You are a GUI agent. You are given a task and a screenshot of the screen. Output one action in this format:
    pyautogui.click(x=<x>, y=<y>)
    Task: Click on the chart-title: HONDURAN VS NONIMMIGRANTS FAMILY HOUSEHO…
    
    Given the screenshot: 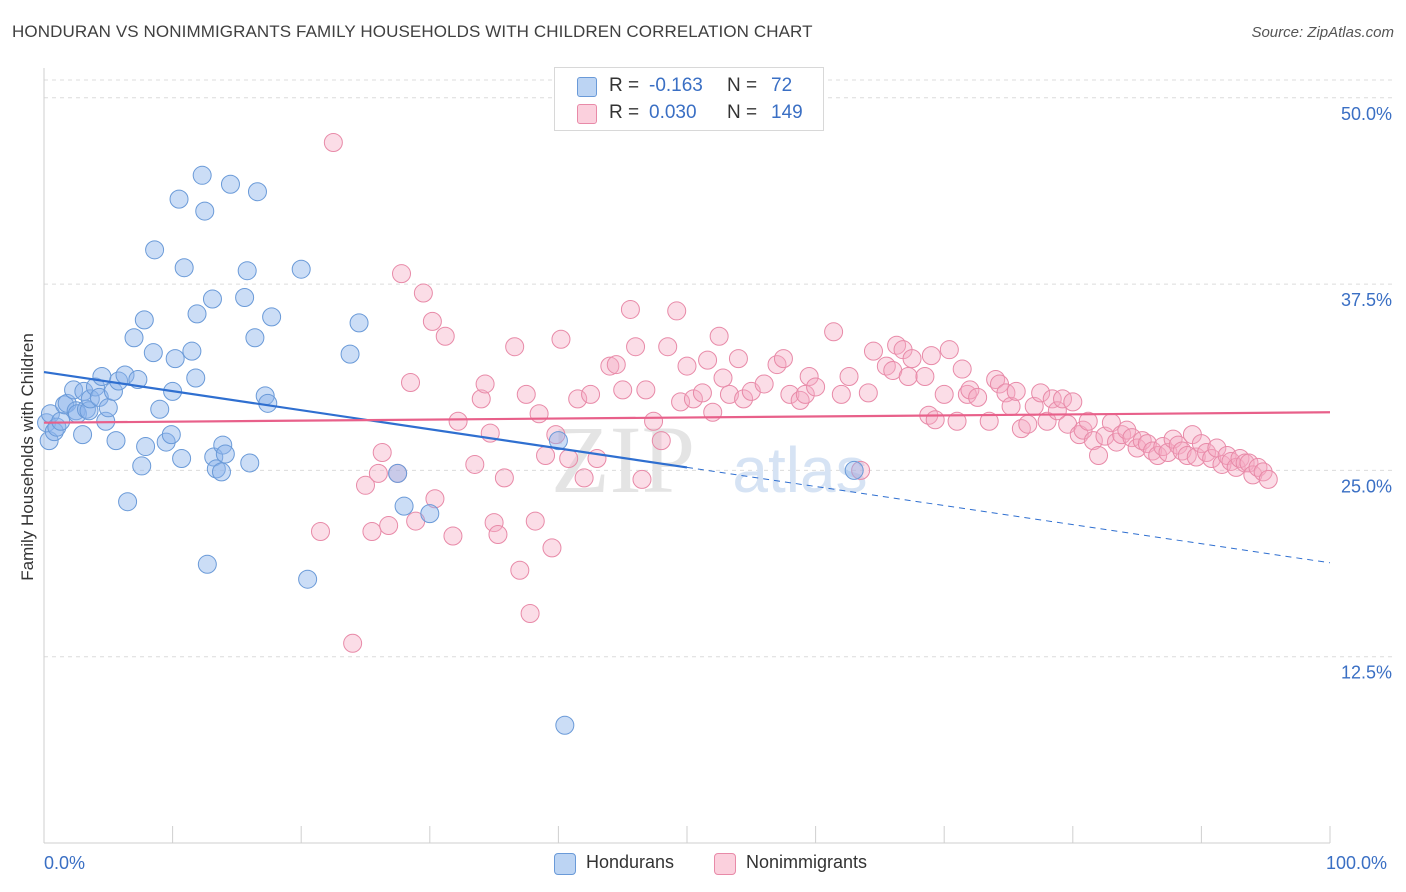 What is the action you would take?
    pyautogui.click(x=412, y=31)
    